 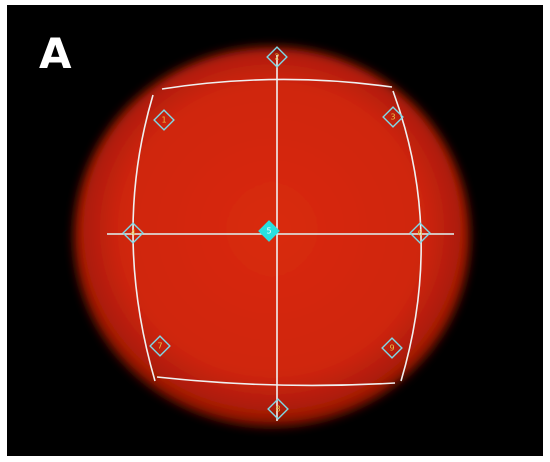 I want to click on marker-4-label: 4, so click(x=132, y=233).